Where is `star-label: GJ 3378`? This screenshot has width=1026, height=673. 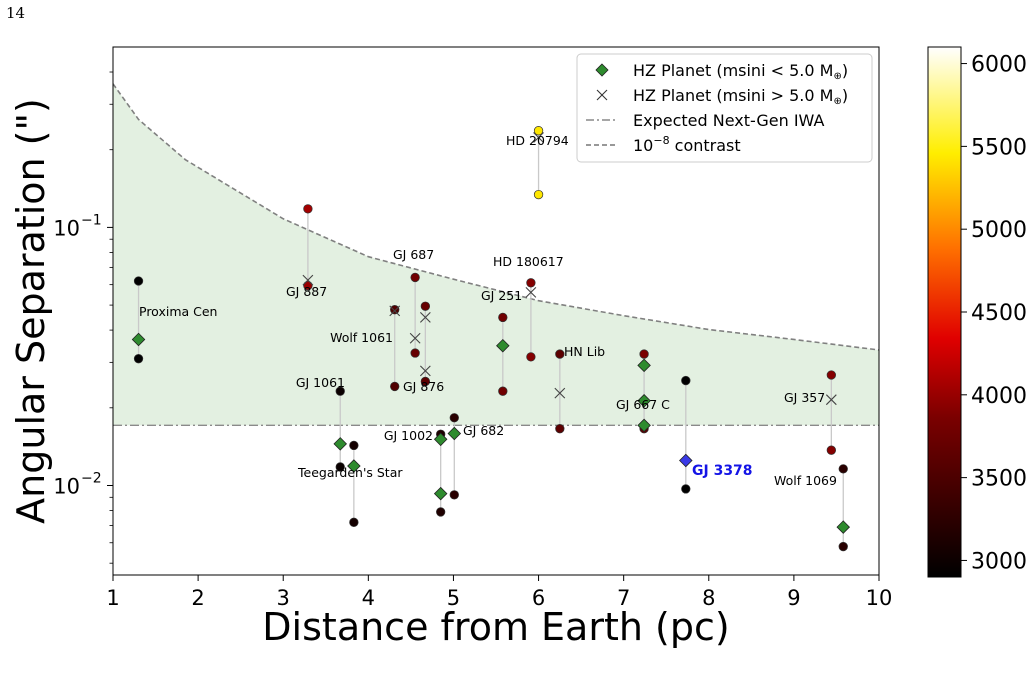 star-label: GJ 3378 is located at coordinates (722, 471).